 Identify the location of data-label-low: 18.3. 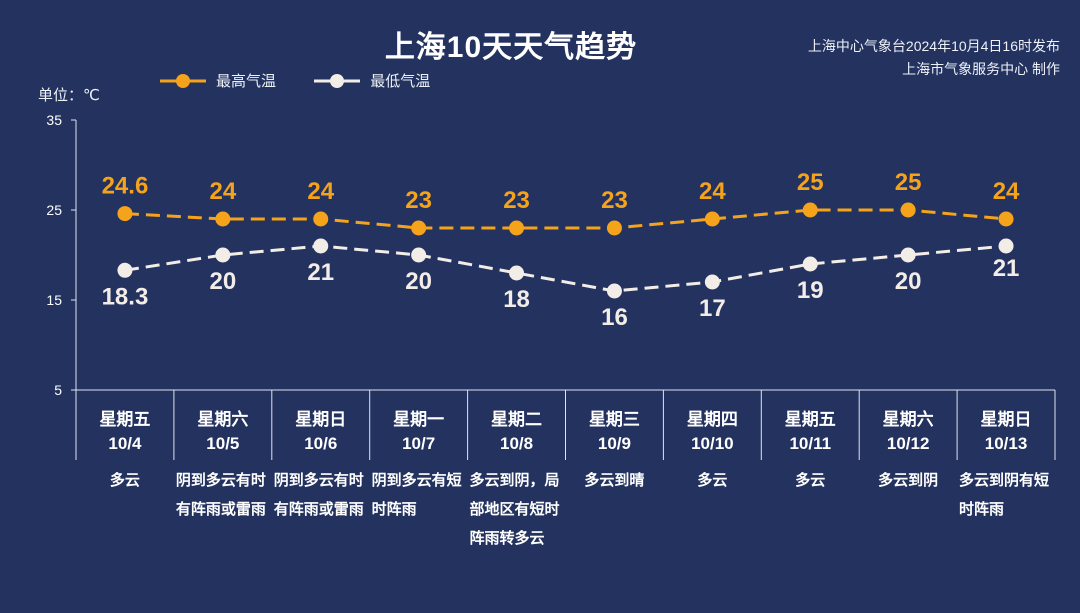
(125, 296).